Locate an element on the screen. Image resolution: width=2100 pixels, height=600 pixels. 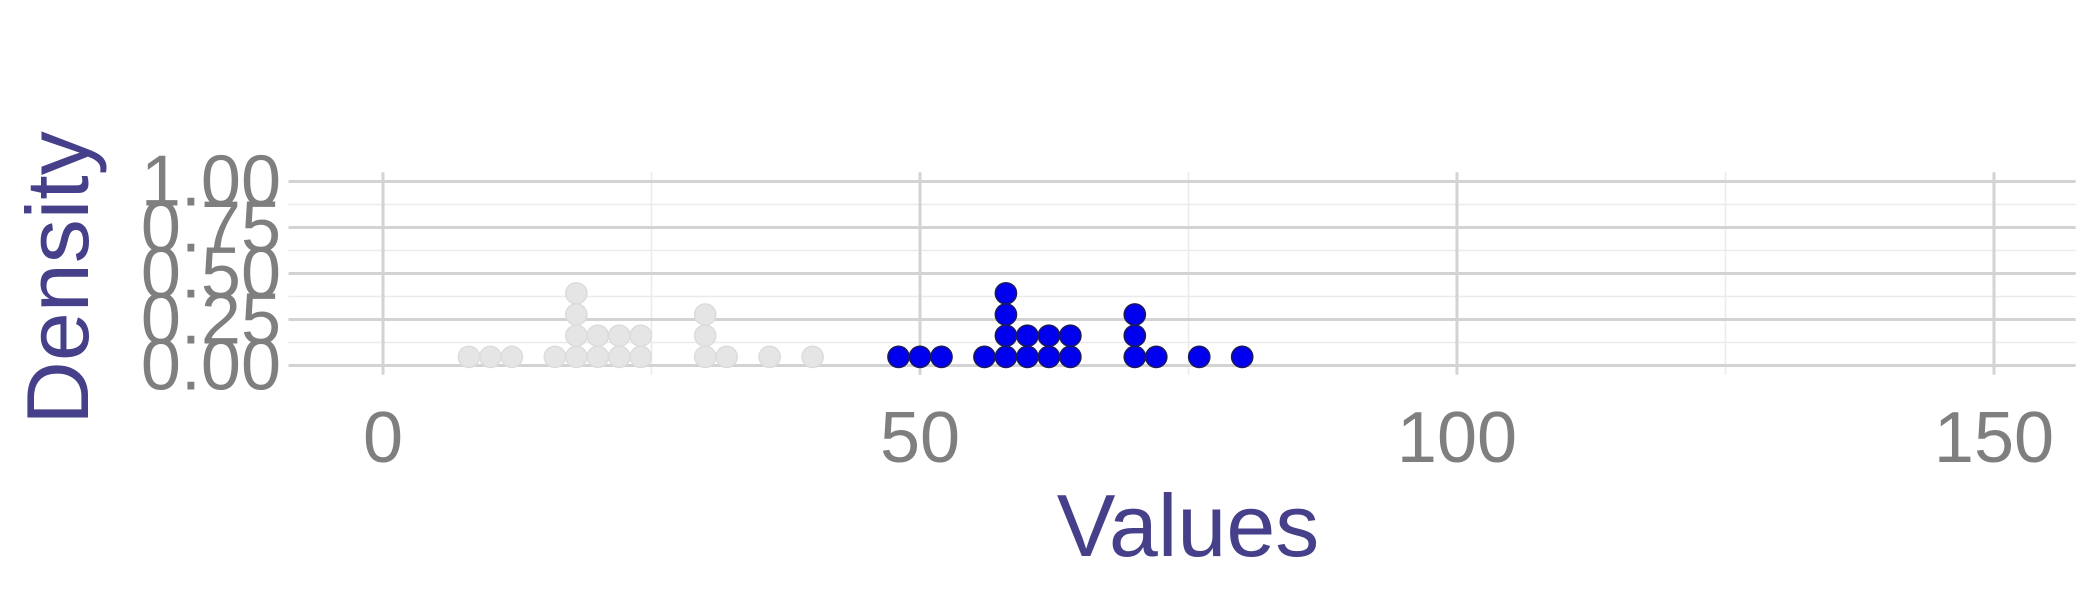
x-tick-label: 50 is located at coordinates (920, 438).